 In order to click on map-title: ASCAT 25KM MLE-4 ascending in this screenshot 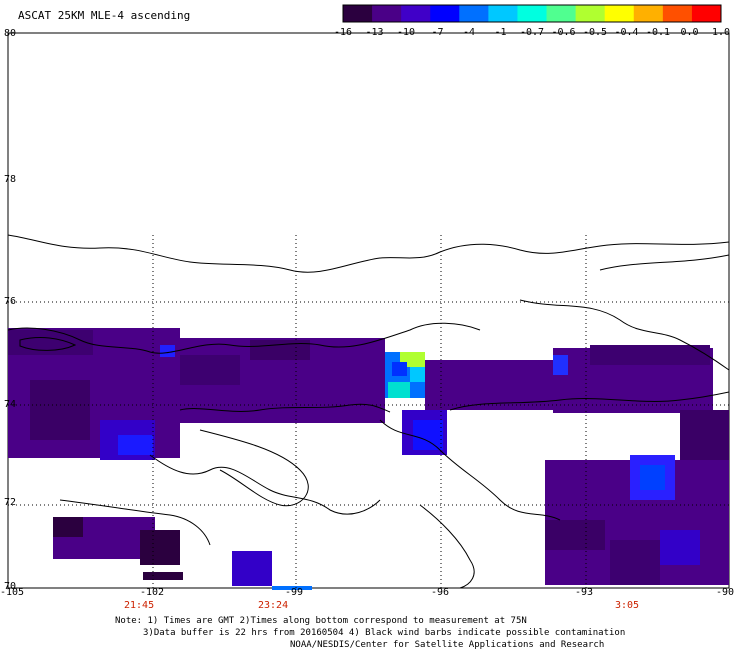, I will do `click(104, 15)`.